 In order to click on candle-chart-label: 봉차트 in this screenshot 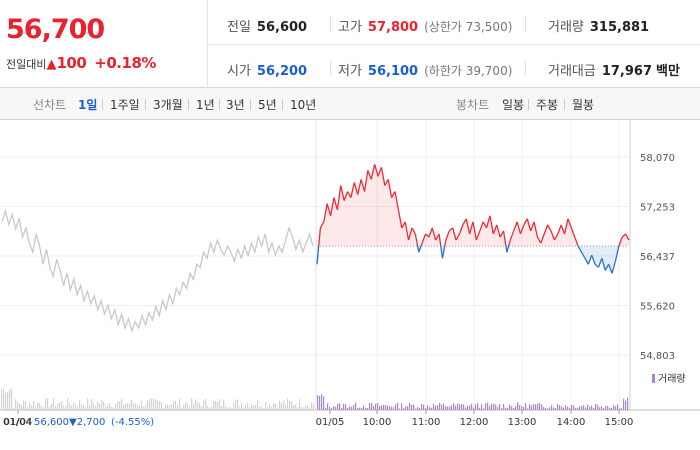, I will do `click(473, 105)`.